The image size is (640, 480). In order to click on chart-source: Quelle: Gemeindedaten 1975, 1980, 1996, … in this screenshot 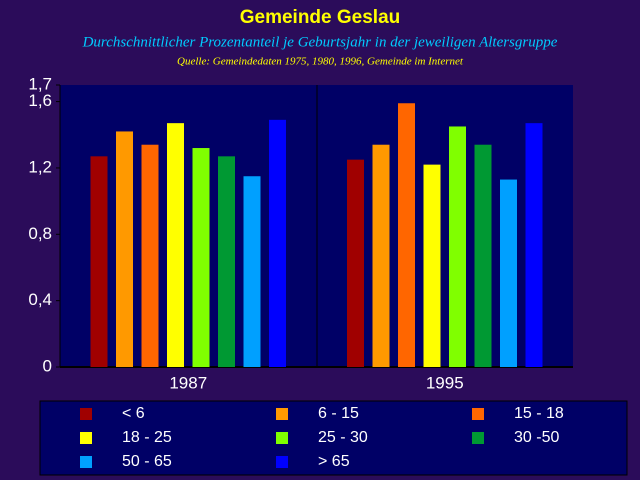, I will do `click(320, 62)`.